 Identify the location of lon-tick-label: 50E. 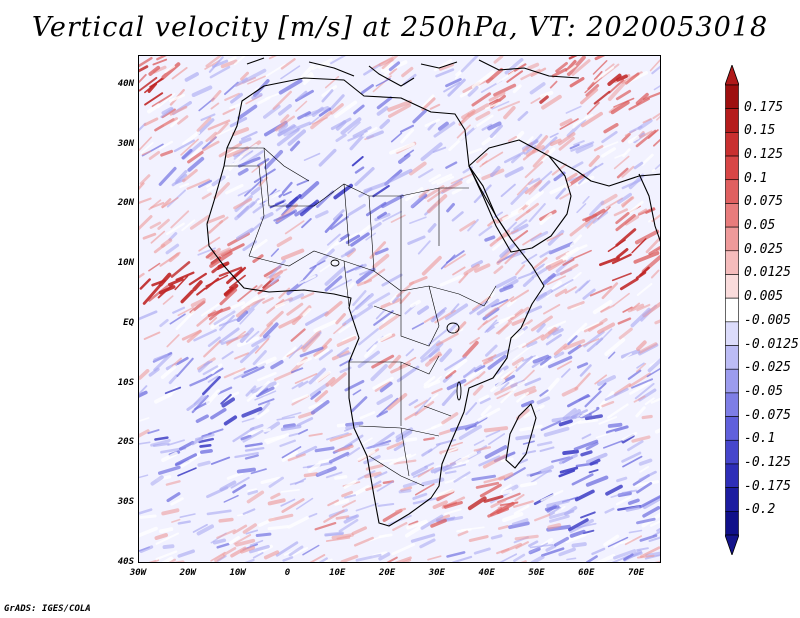
(536, 573).